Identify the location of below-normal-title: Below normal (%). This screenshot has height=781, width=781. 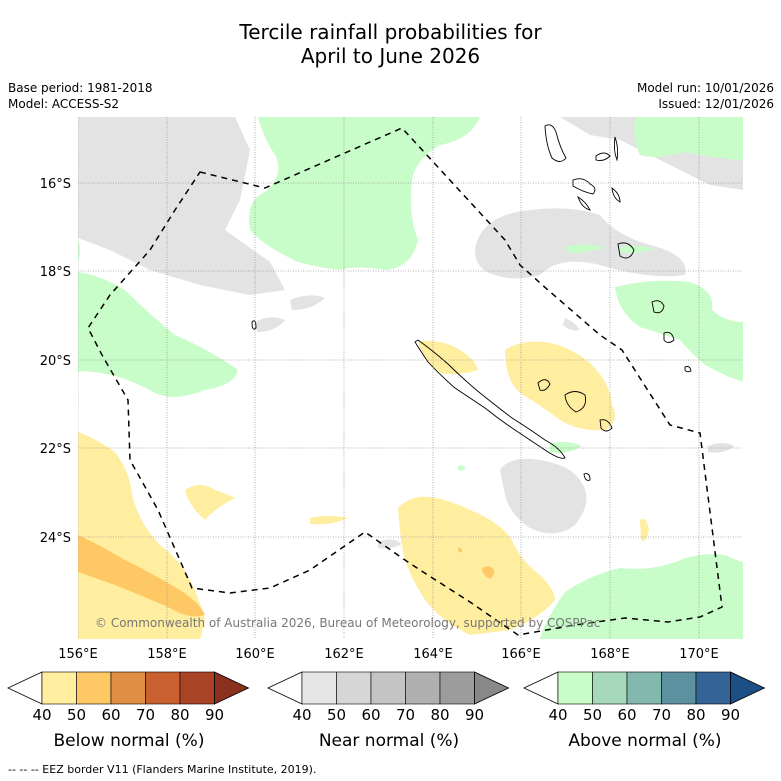
(129, 741).